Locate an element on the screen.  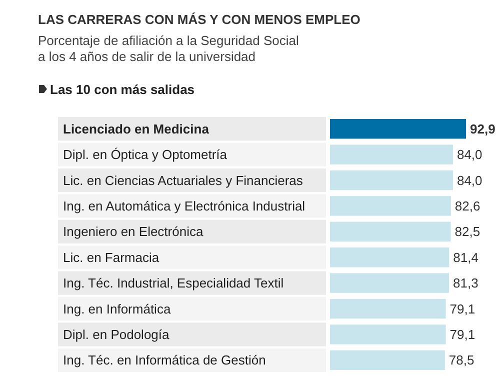
data-label: 81,4 is located at coordinates (465, 257).